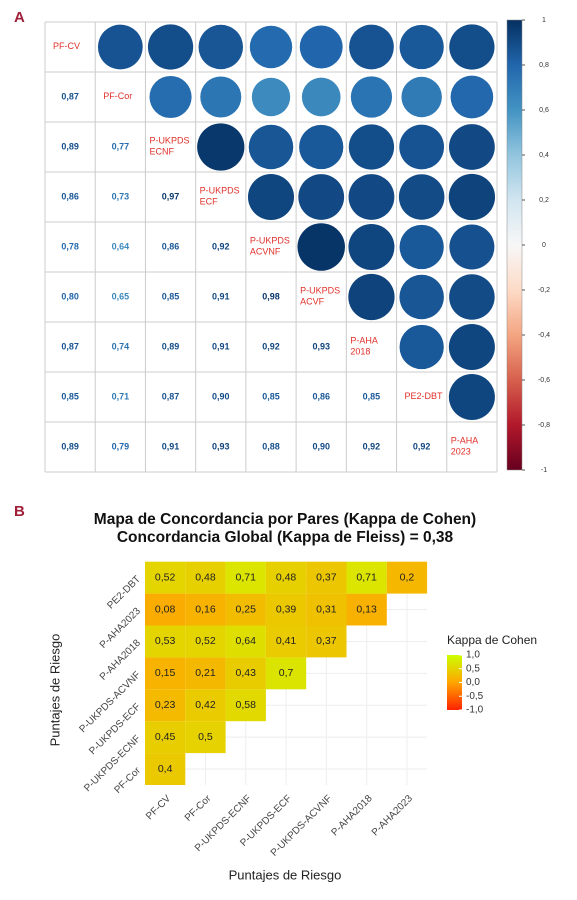  I want to click on x-tick-label: PF-Cor, so click(198, 808).